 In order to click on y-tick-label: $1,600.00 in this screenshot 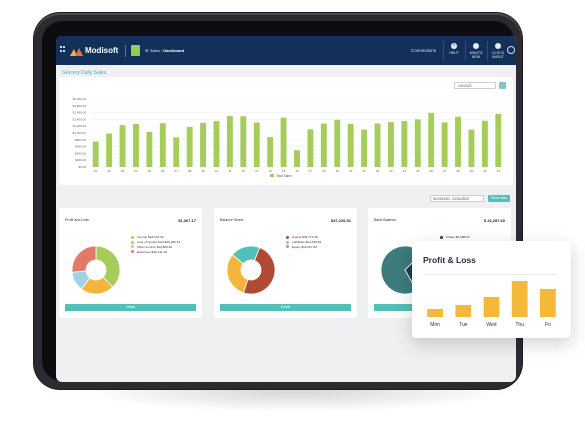, I will do `click(80, 113)`.